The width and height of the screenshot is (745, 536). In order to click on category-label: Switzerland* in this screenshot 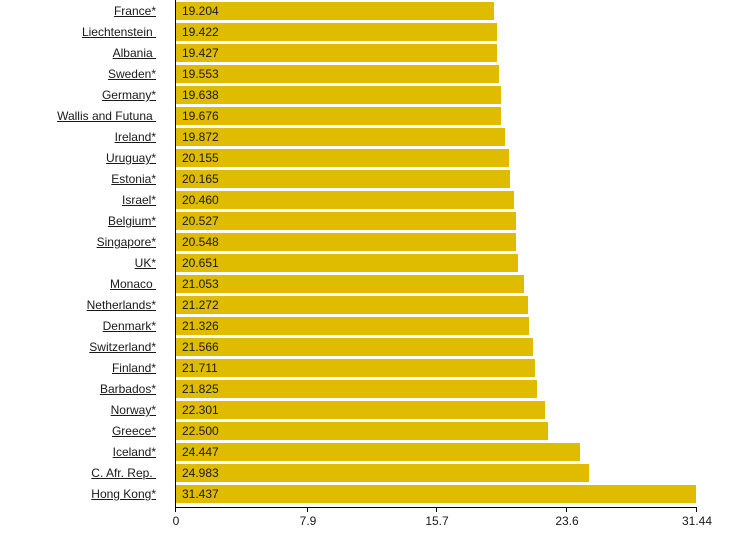, I will do `click(122, 347)`.